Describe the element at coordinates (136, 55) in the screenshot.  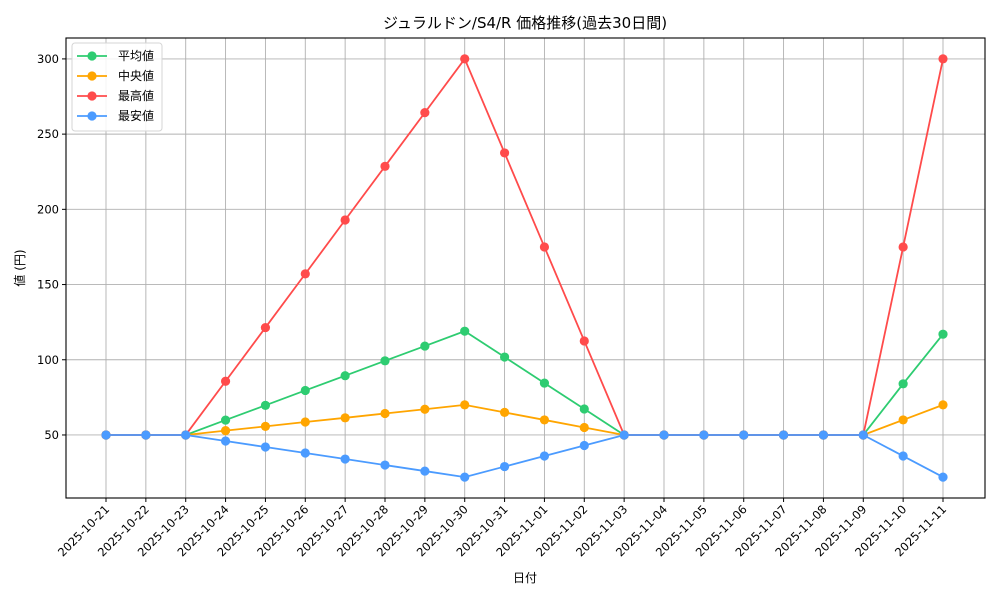
I see `legend-label: 平均値` at that location.